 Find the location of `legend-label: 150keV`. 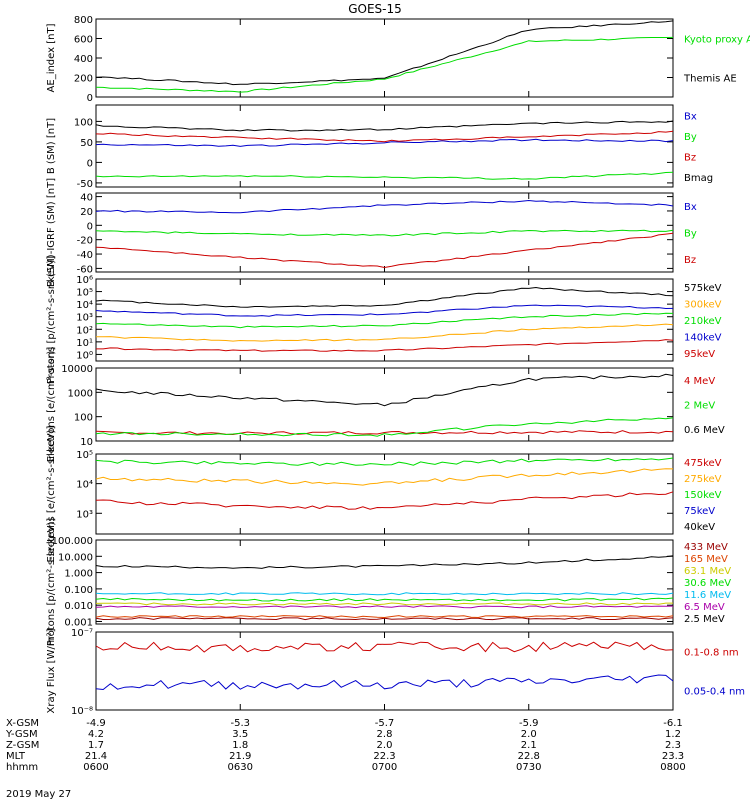

legend-label: 150keV is located at coordinates (703, 495).